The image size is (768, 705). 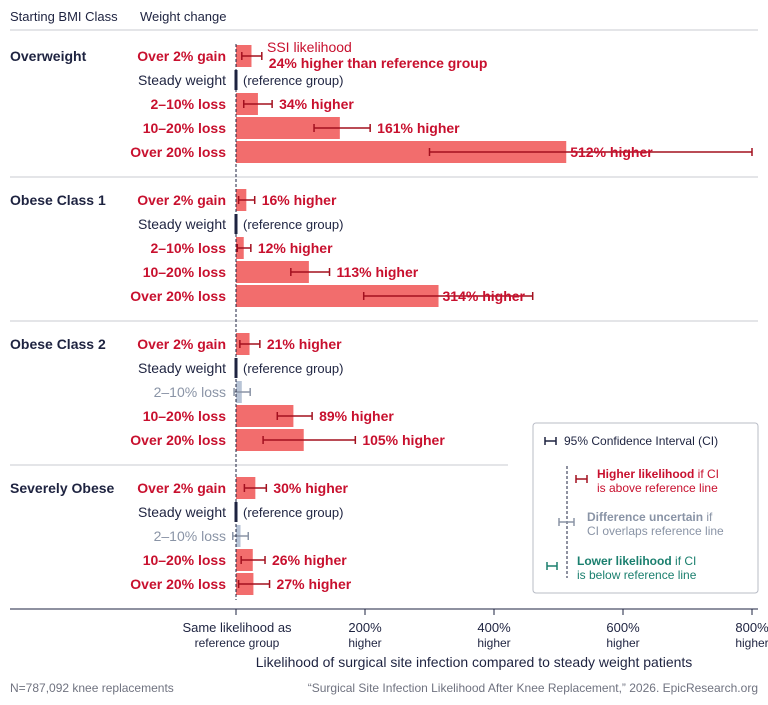 I want to click on data-label: 314% higher, so click(x=484, y=296).